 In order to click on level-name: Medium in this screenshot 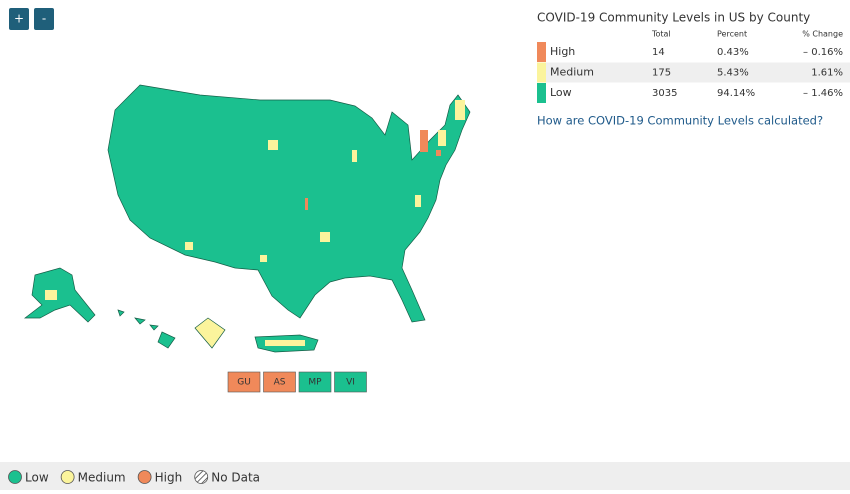, I will do `click(572, 72)`.